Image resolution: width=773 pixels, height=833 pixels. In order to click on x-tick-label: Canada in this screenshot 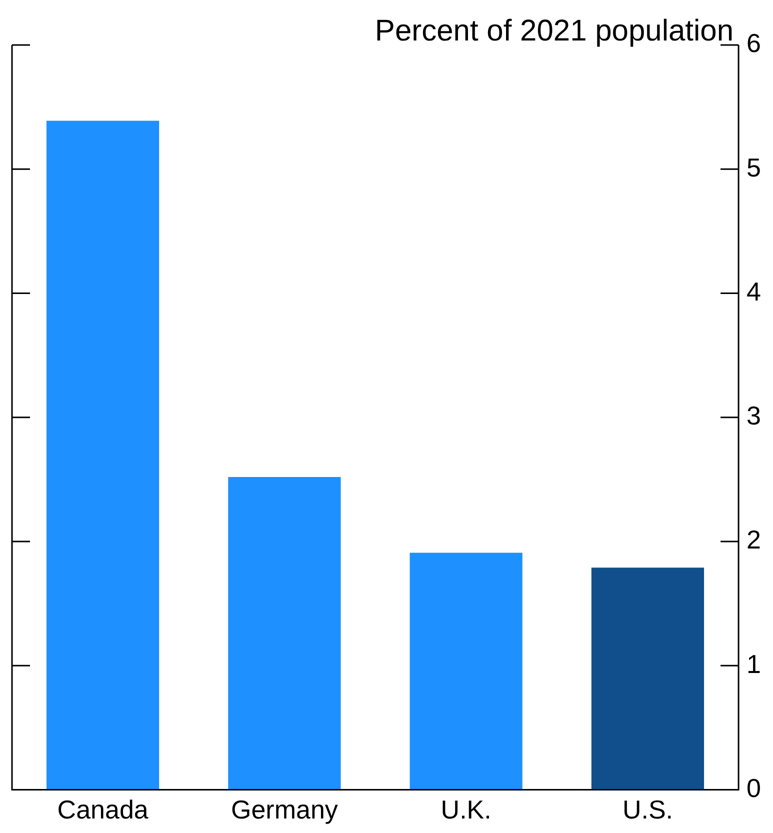, I will do `click(103, 809)`.